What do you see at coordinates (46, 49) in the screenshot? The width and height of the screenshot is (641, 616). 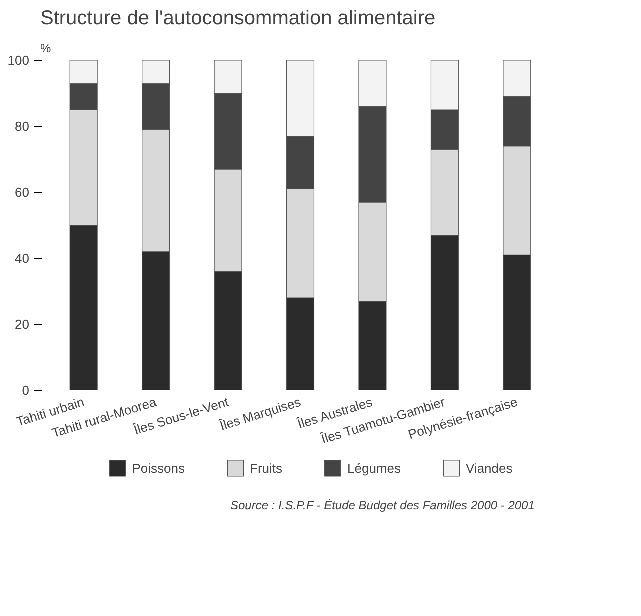 I see `y-axis-title: %` at bounding box center [46, 49].